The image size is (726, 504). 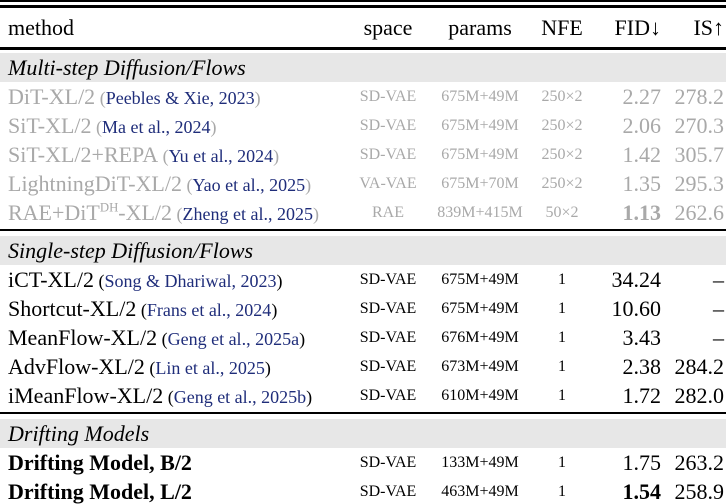 I want to click on method-cell: RAE+DiTDH-XL/2 (Zheng et al., 2025), so click(x=170, y=213).